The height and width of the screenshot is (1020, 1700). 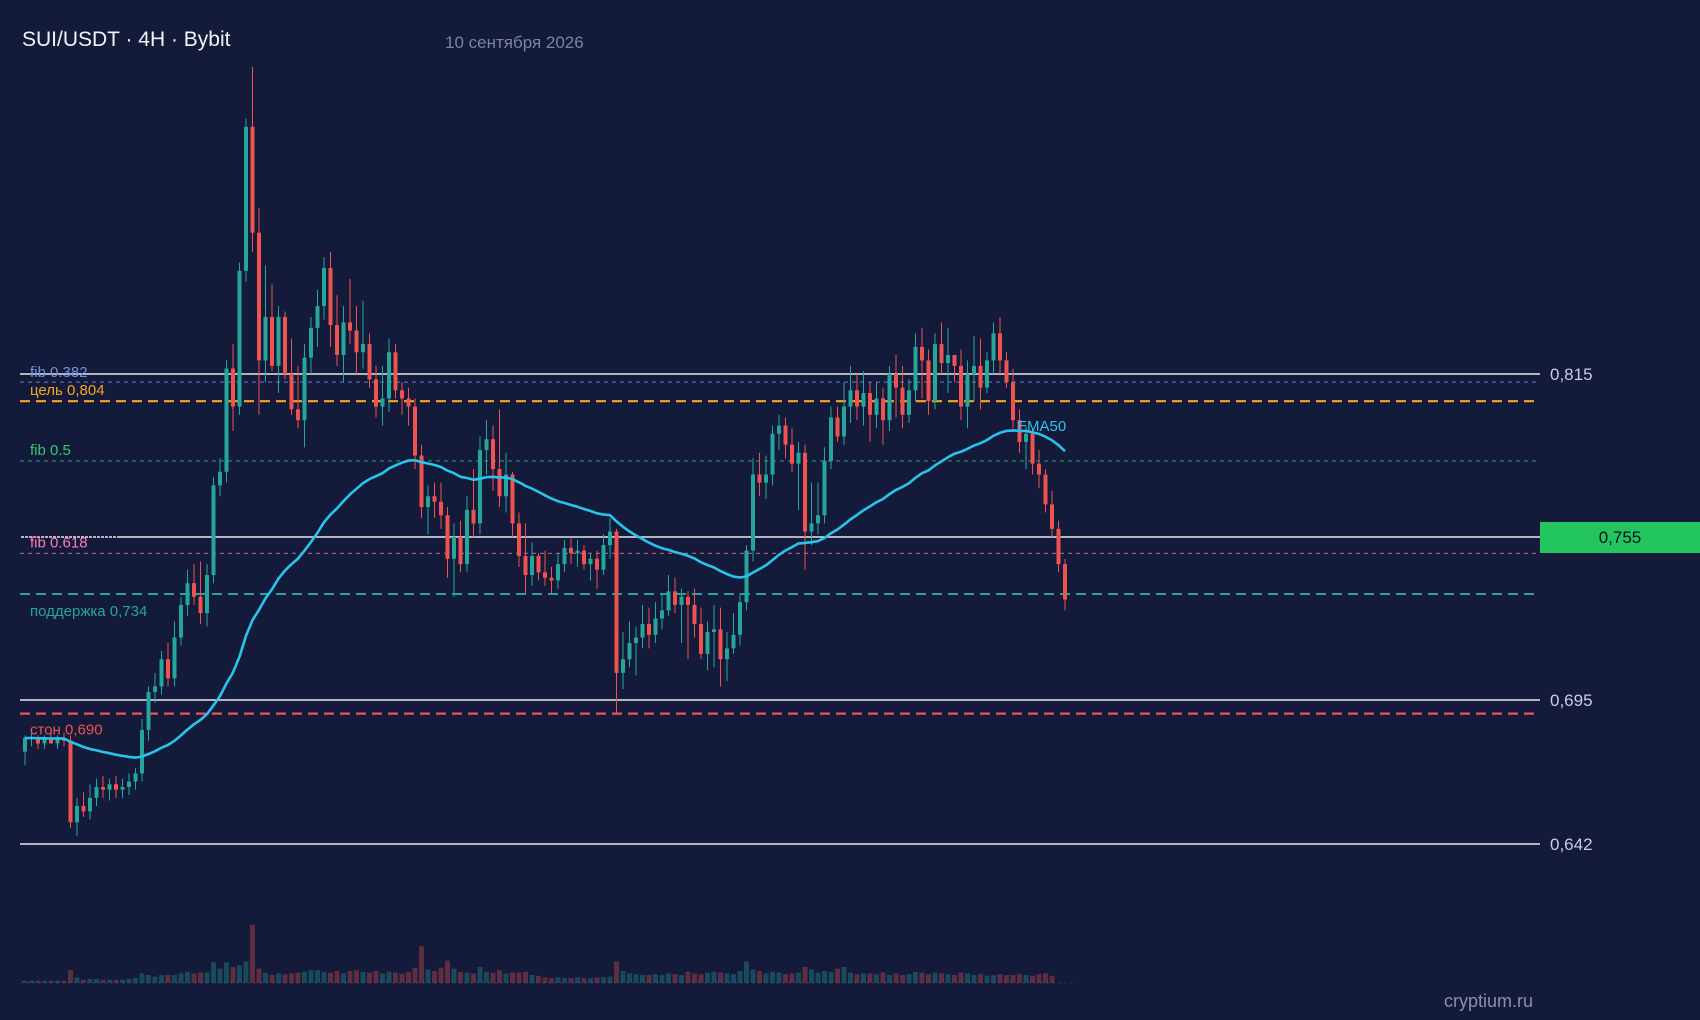 I want to click on price-axis-label: 0,642, so click(x=1571, y=844).